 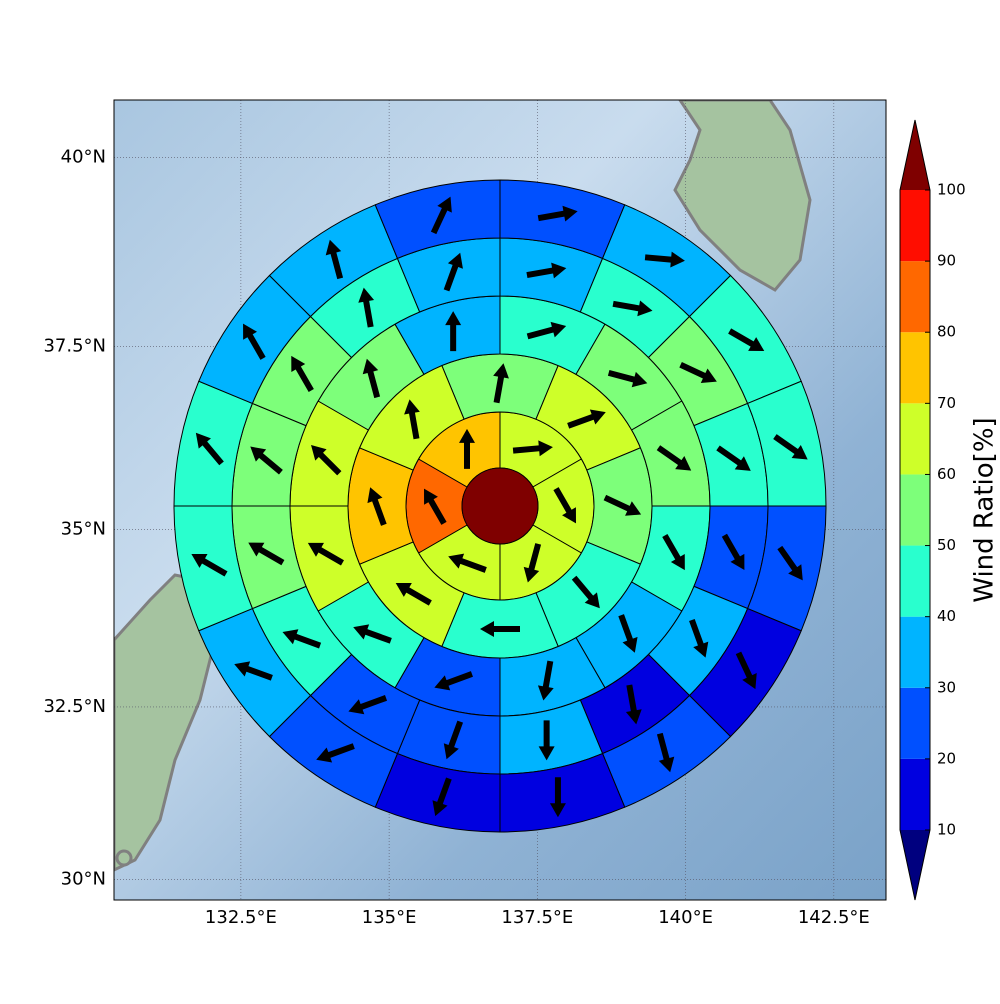 I want to click on colorbar-tick-label: 100, so click(x=951, y=190).